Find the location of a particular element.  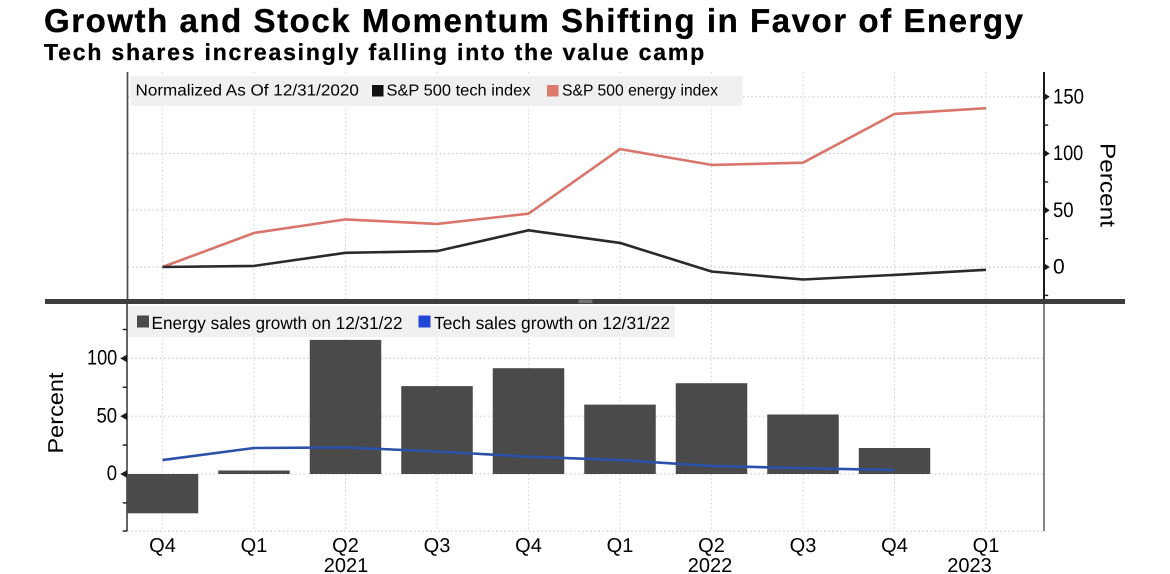

svg-text: Tech sales growth on 12/31/22 is located at coordinates (552, 323).